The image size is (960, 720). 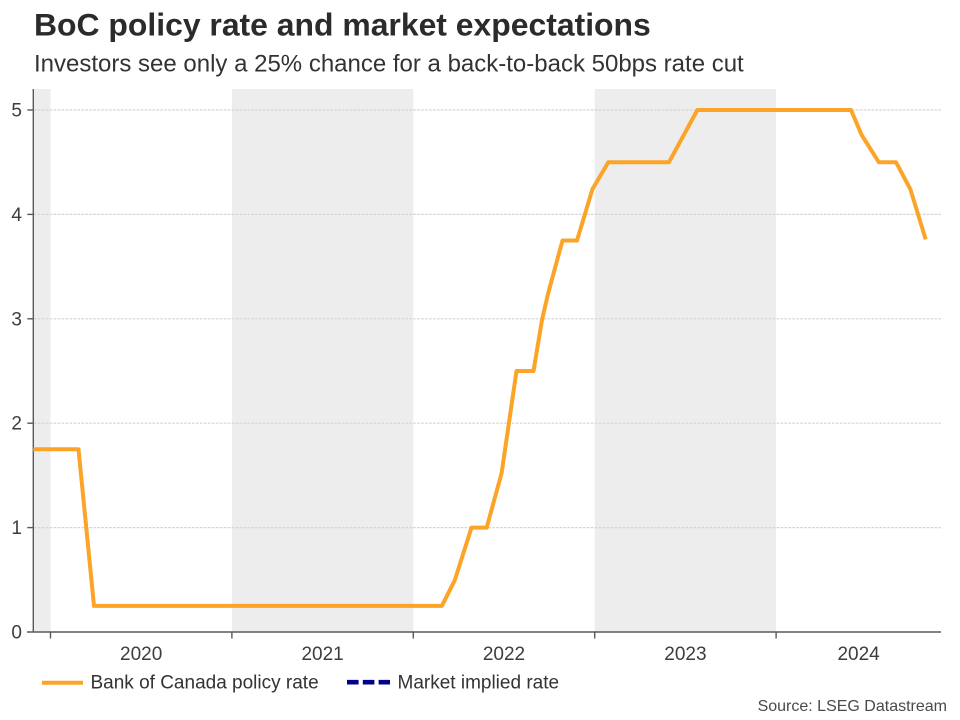 I want to click on svg-text: Source: LSEG Datastream, so click(x=852, y=706).